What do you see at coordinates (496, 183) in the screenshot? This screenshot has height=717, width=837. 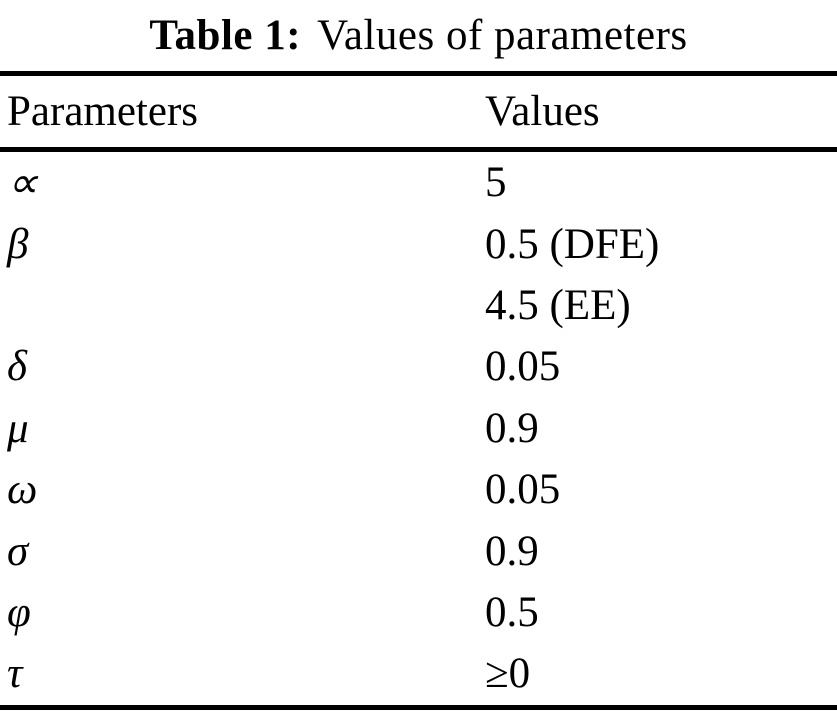 I see `value-cell: 5` at bounding box center [496, 183].